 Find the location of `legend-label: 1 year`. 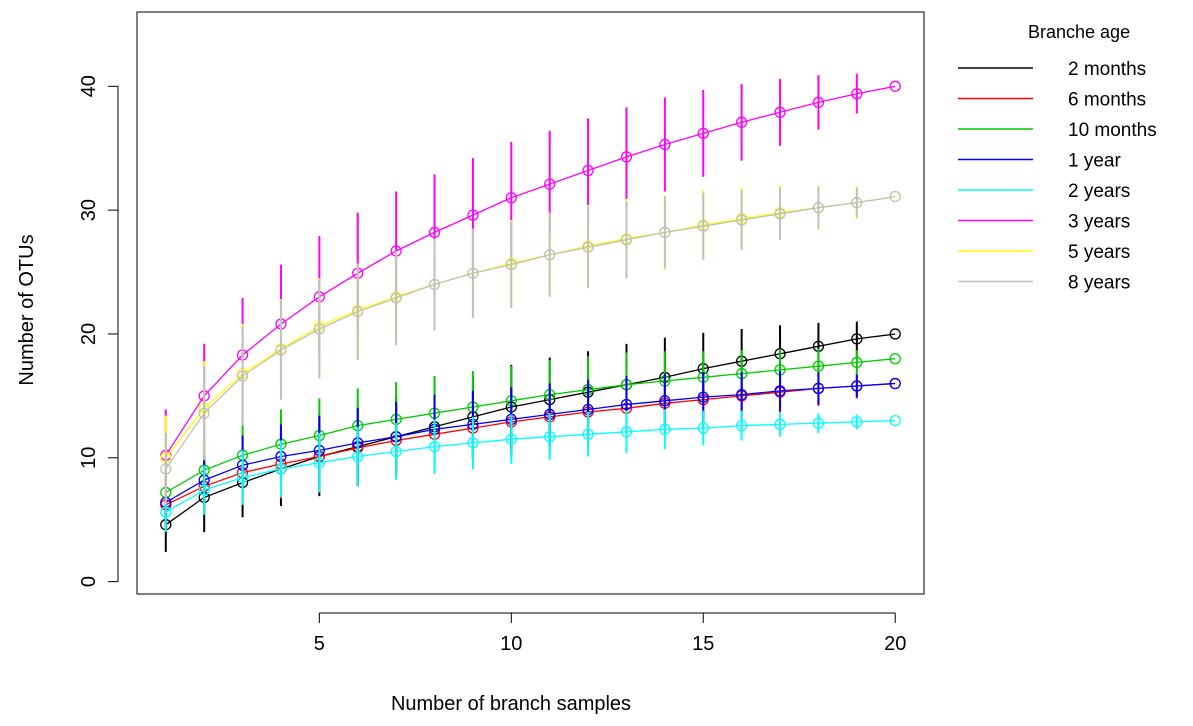

legend-label: 1 year is located at coordinates (1094, 161).